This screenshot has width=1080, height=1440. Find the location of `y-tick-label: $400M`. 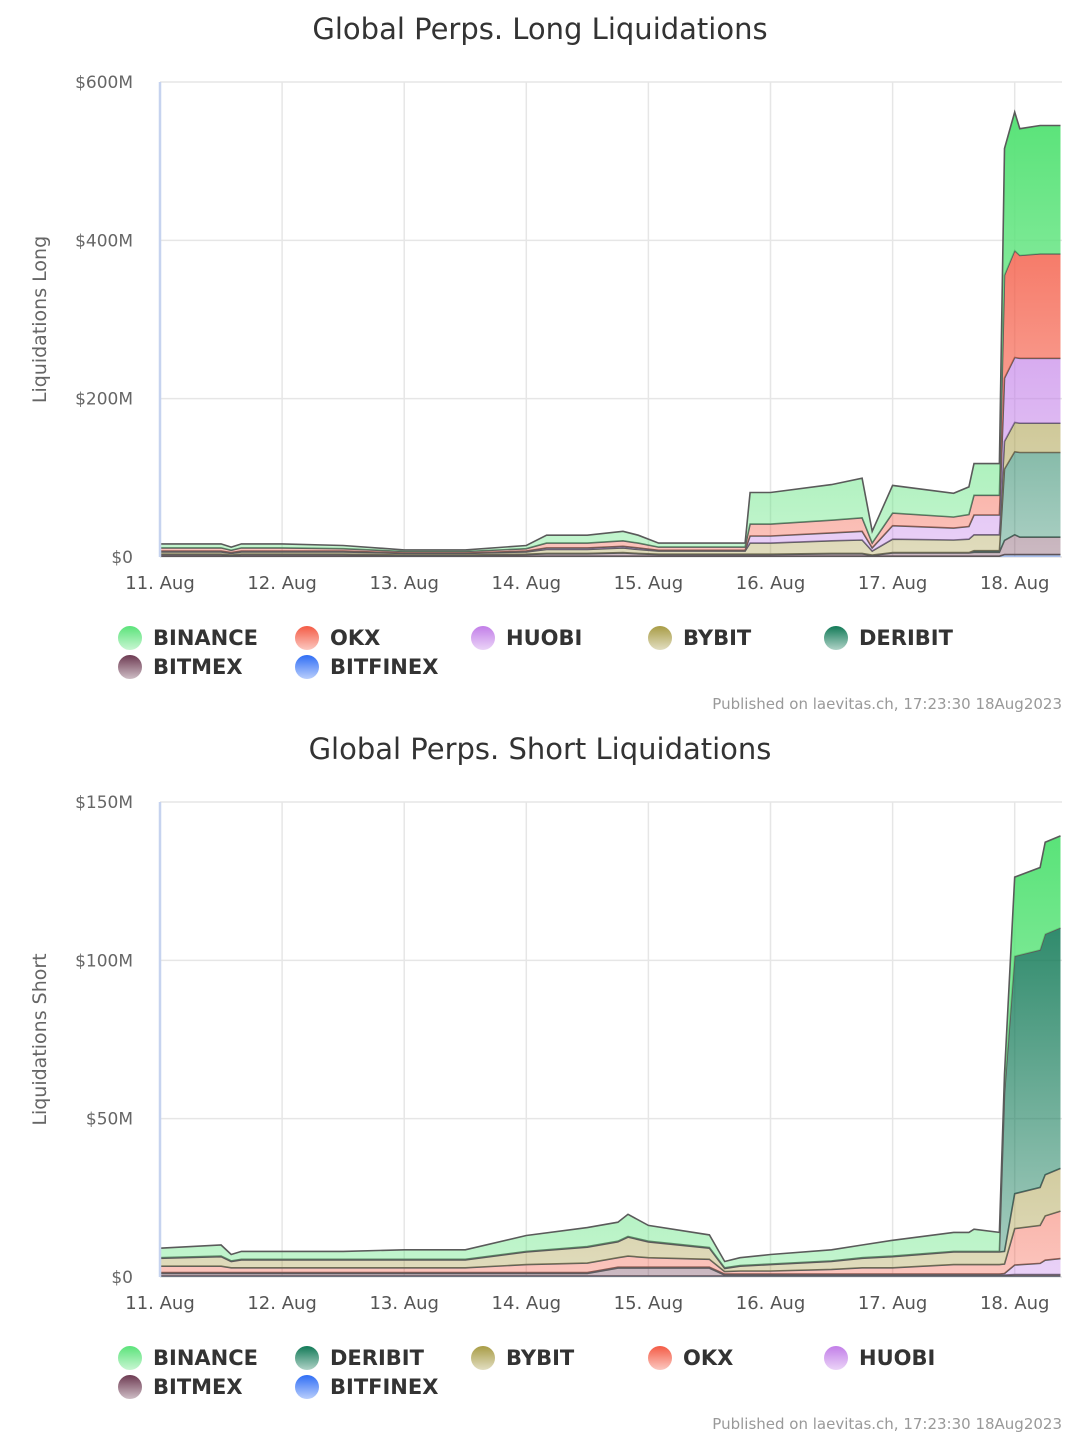

y-tick-label: $400M is located at coordinates (104, 241).